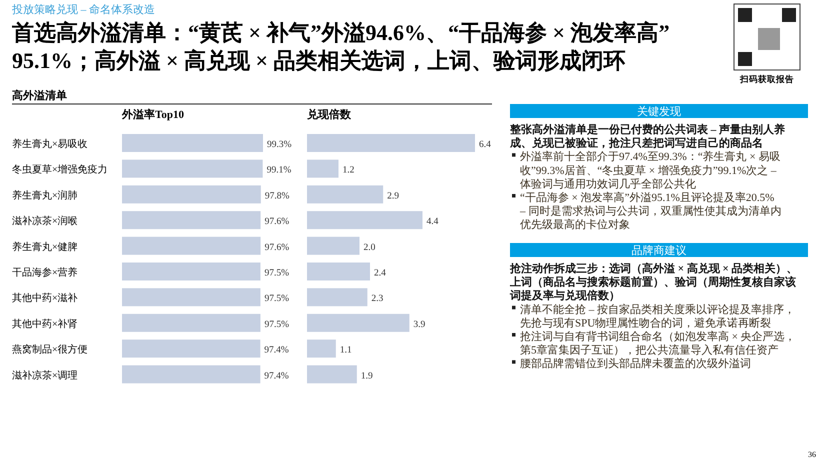 This screenshot has height=468, width=830. What do you see at coordinates (45, 221) in the screenshot?
I see `y-tick-label: 滋补凉茶×润喉` at bounding box center [45, 221].